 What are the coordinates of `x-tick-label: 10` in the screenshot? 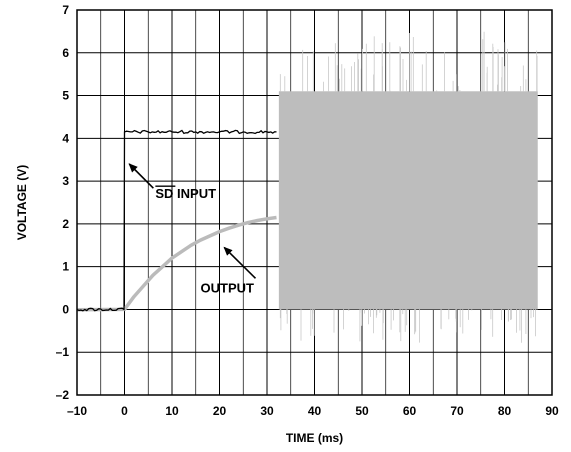 It's located at (172, 411).